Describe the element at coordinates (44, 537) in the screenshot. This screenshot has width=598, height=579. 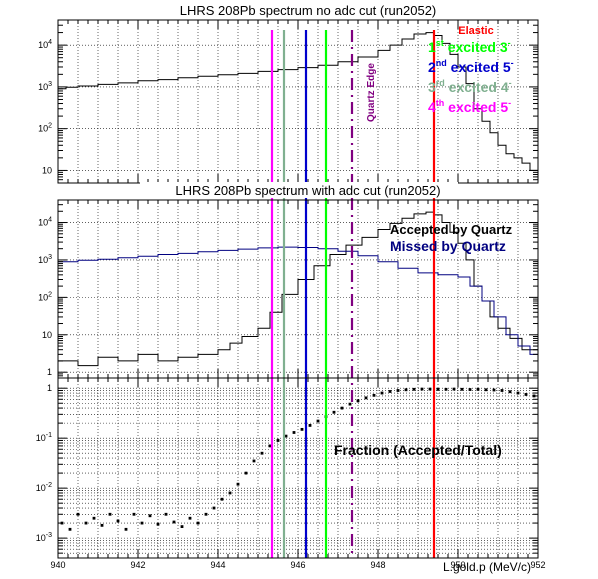
I see `y-tick-label: 10⁻³` at that location.